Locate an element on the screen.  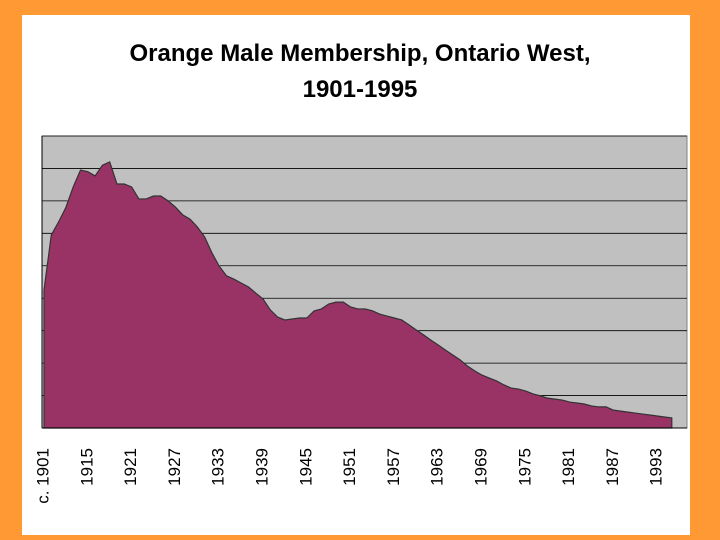
x-tick-label: 1933 is located at coordinates (218, 467).